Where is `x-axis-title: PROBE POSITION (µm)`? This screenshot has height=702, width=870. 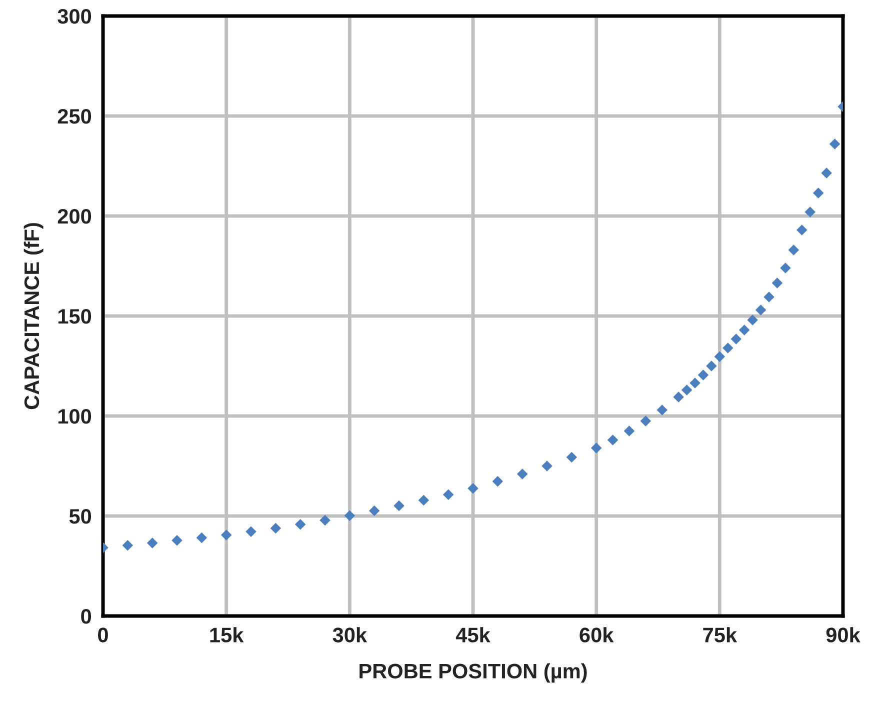 x-axis-title: PROBE POSITION (µm) is located at coordinates (473, 673).